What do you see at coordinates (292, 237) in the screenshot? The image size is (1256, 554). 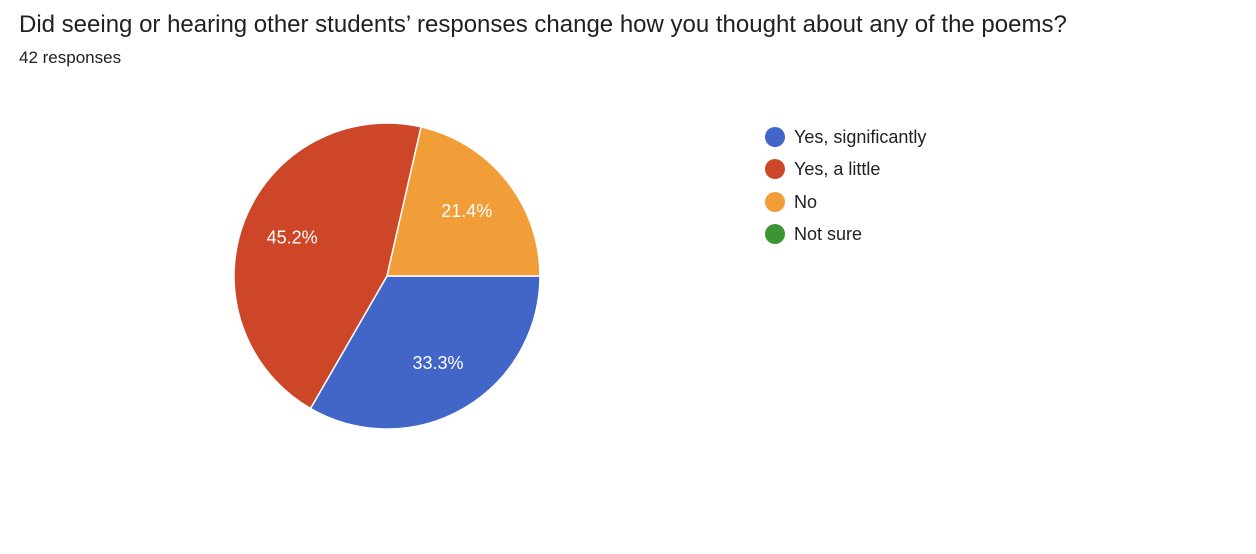 I see `slice-data-label: 45.2%` at bounding box center [292, 237].